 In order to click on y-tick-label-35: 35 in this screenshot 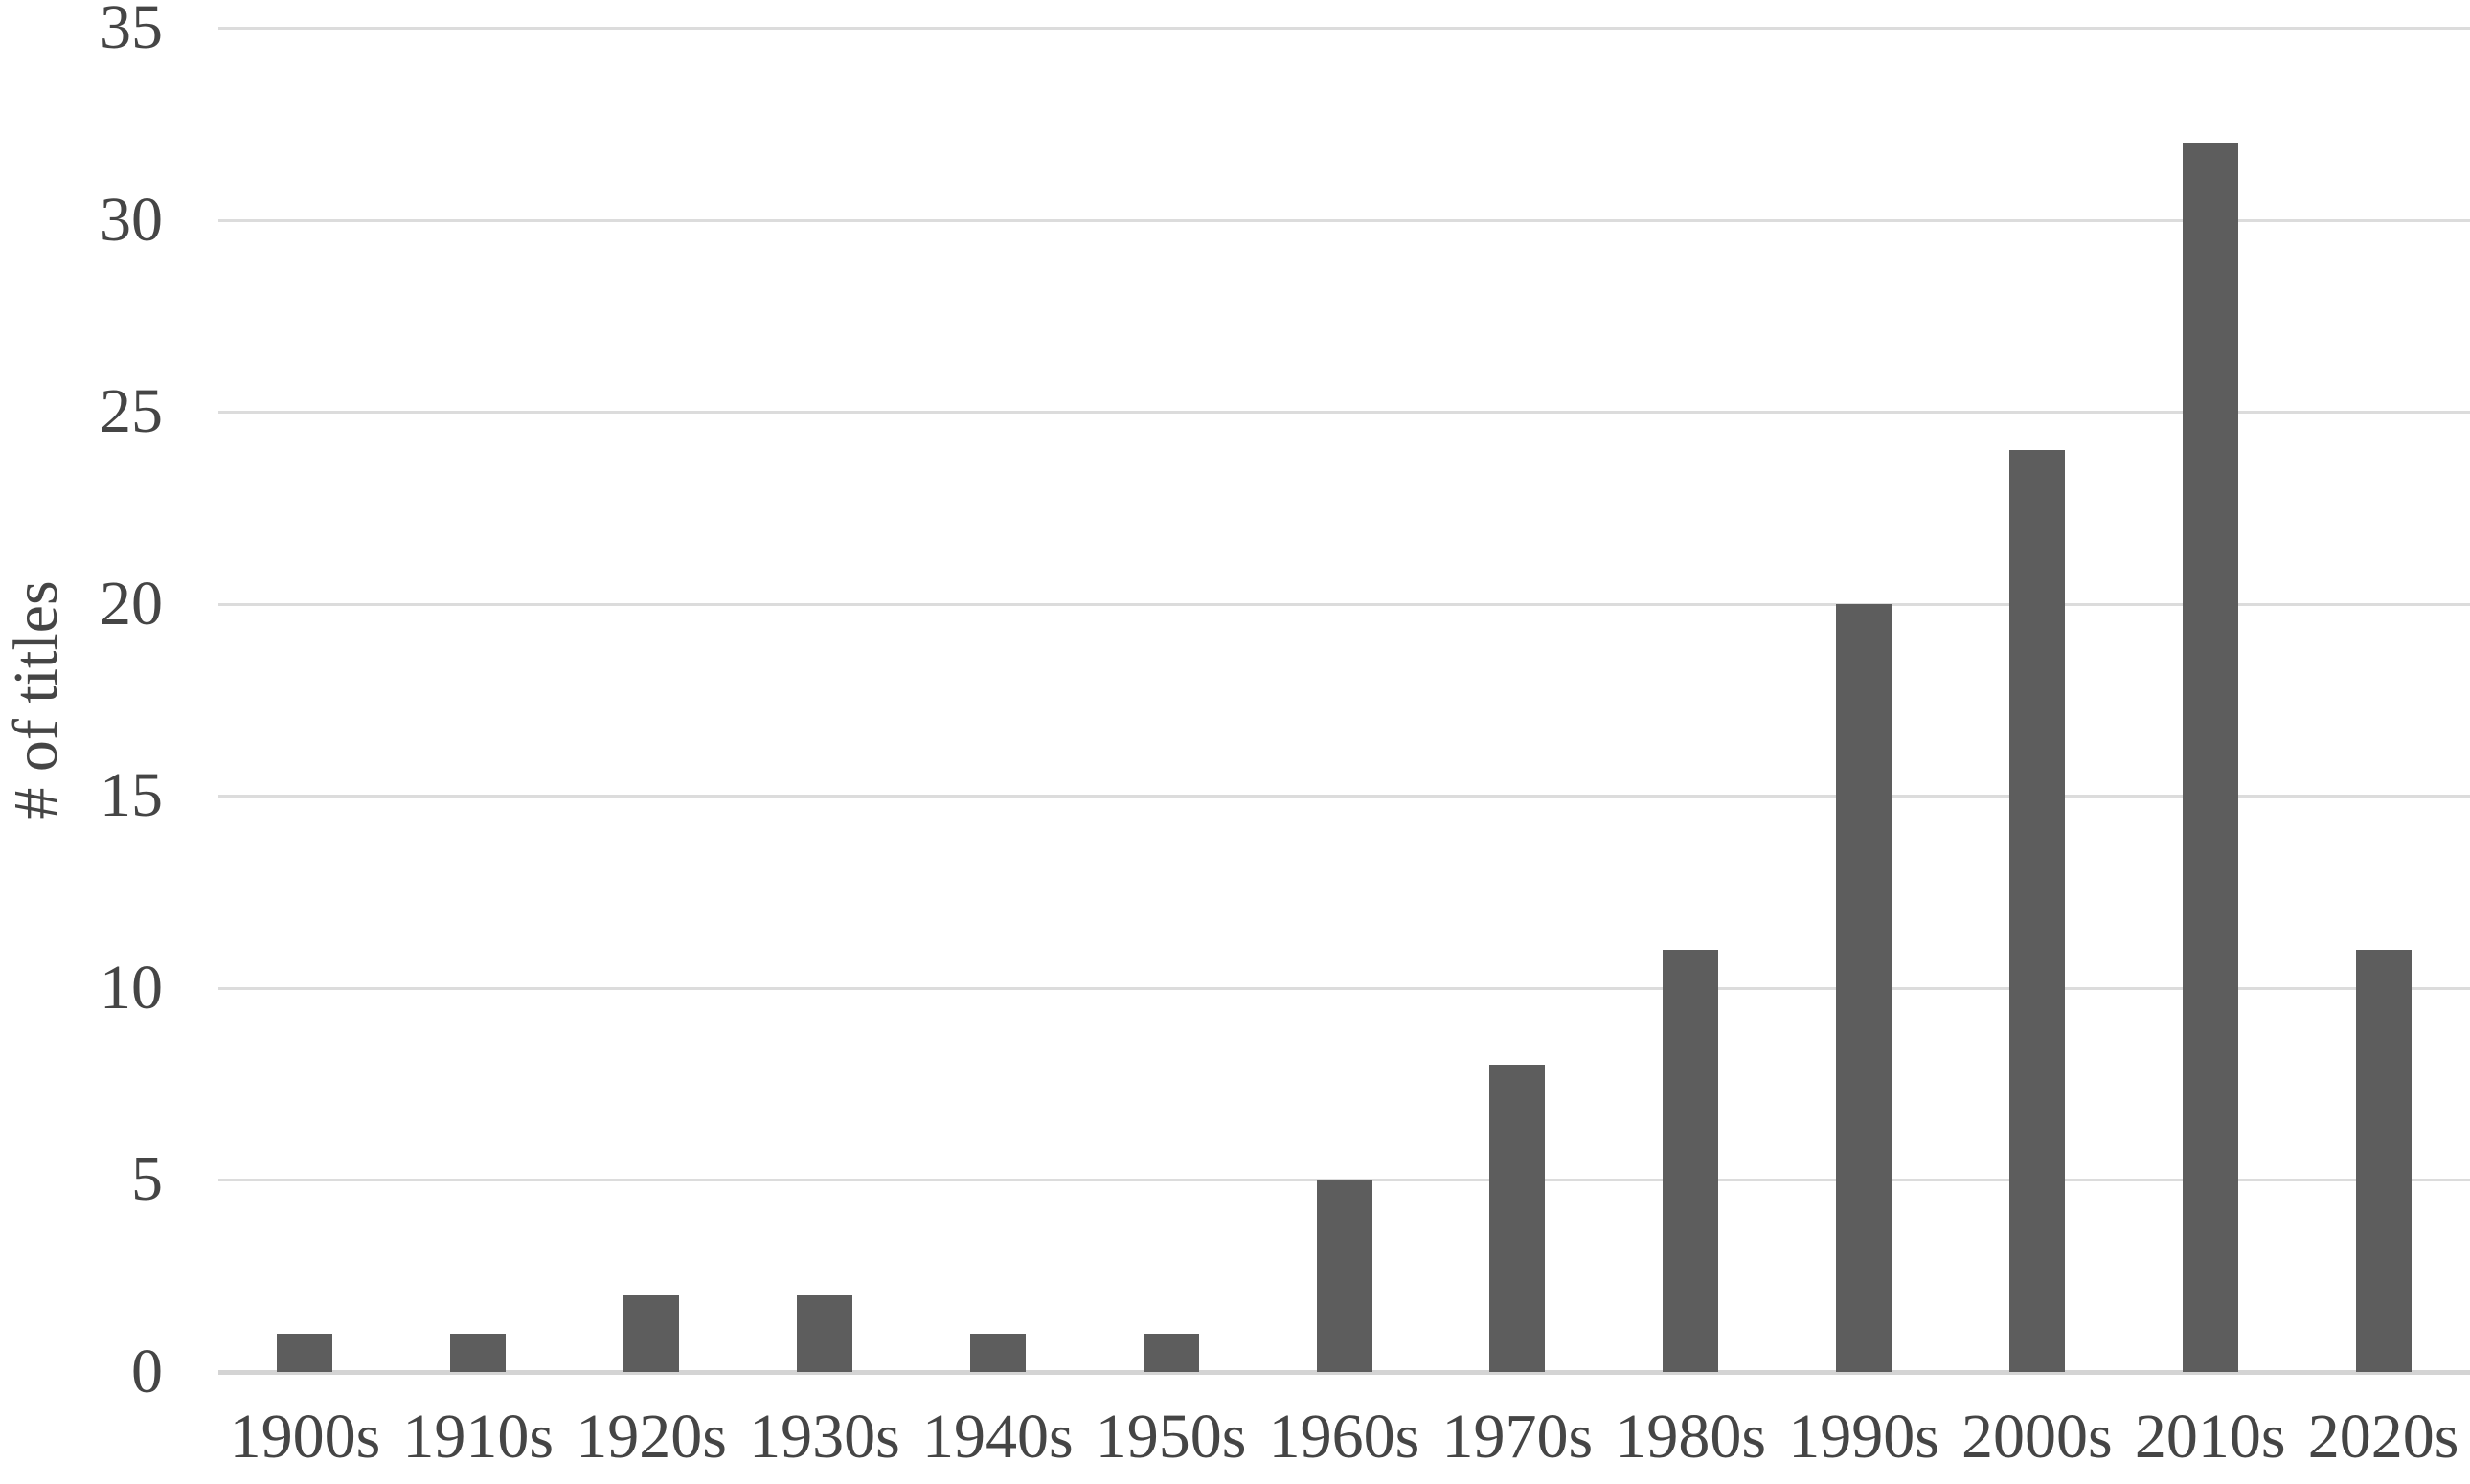, I will do `click(131, 31)`.